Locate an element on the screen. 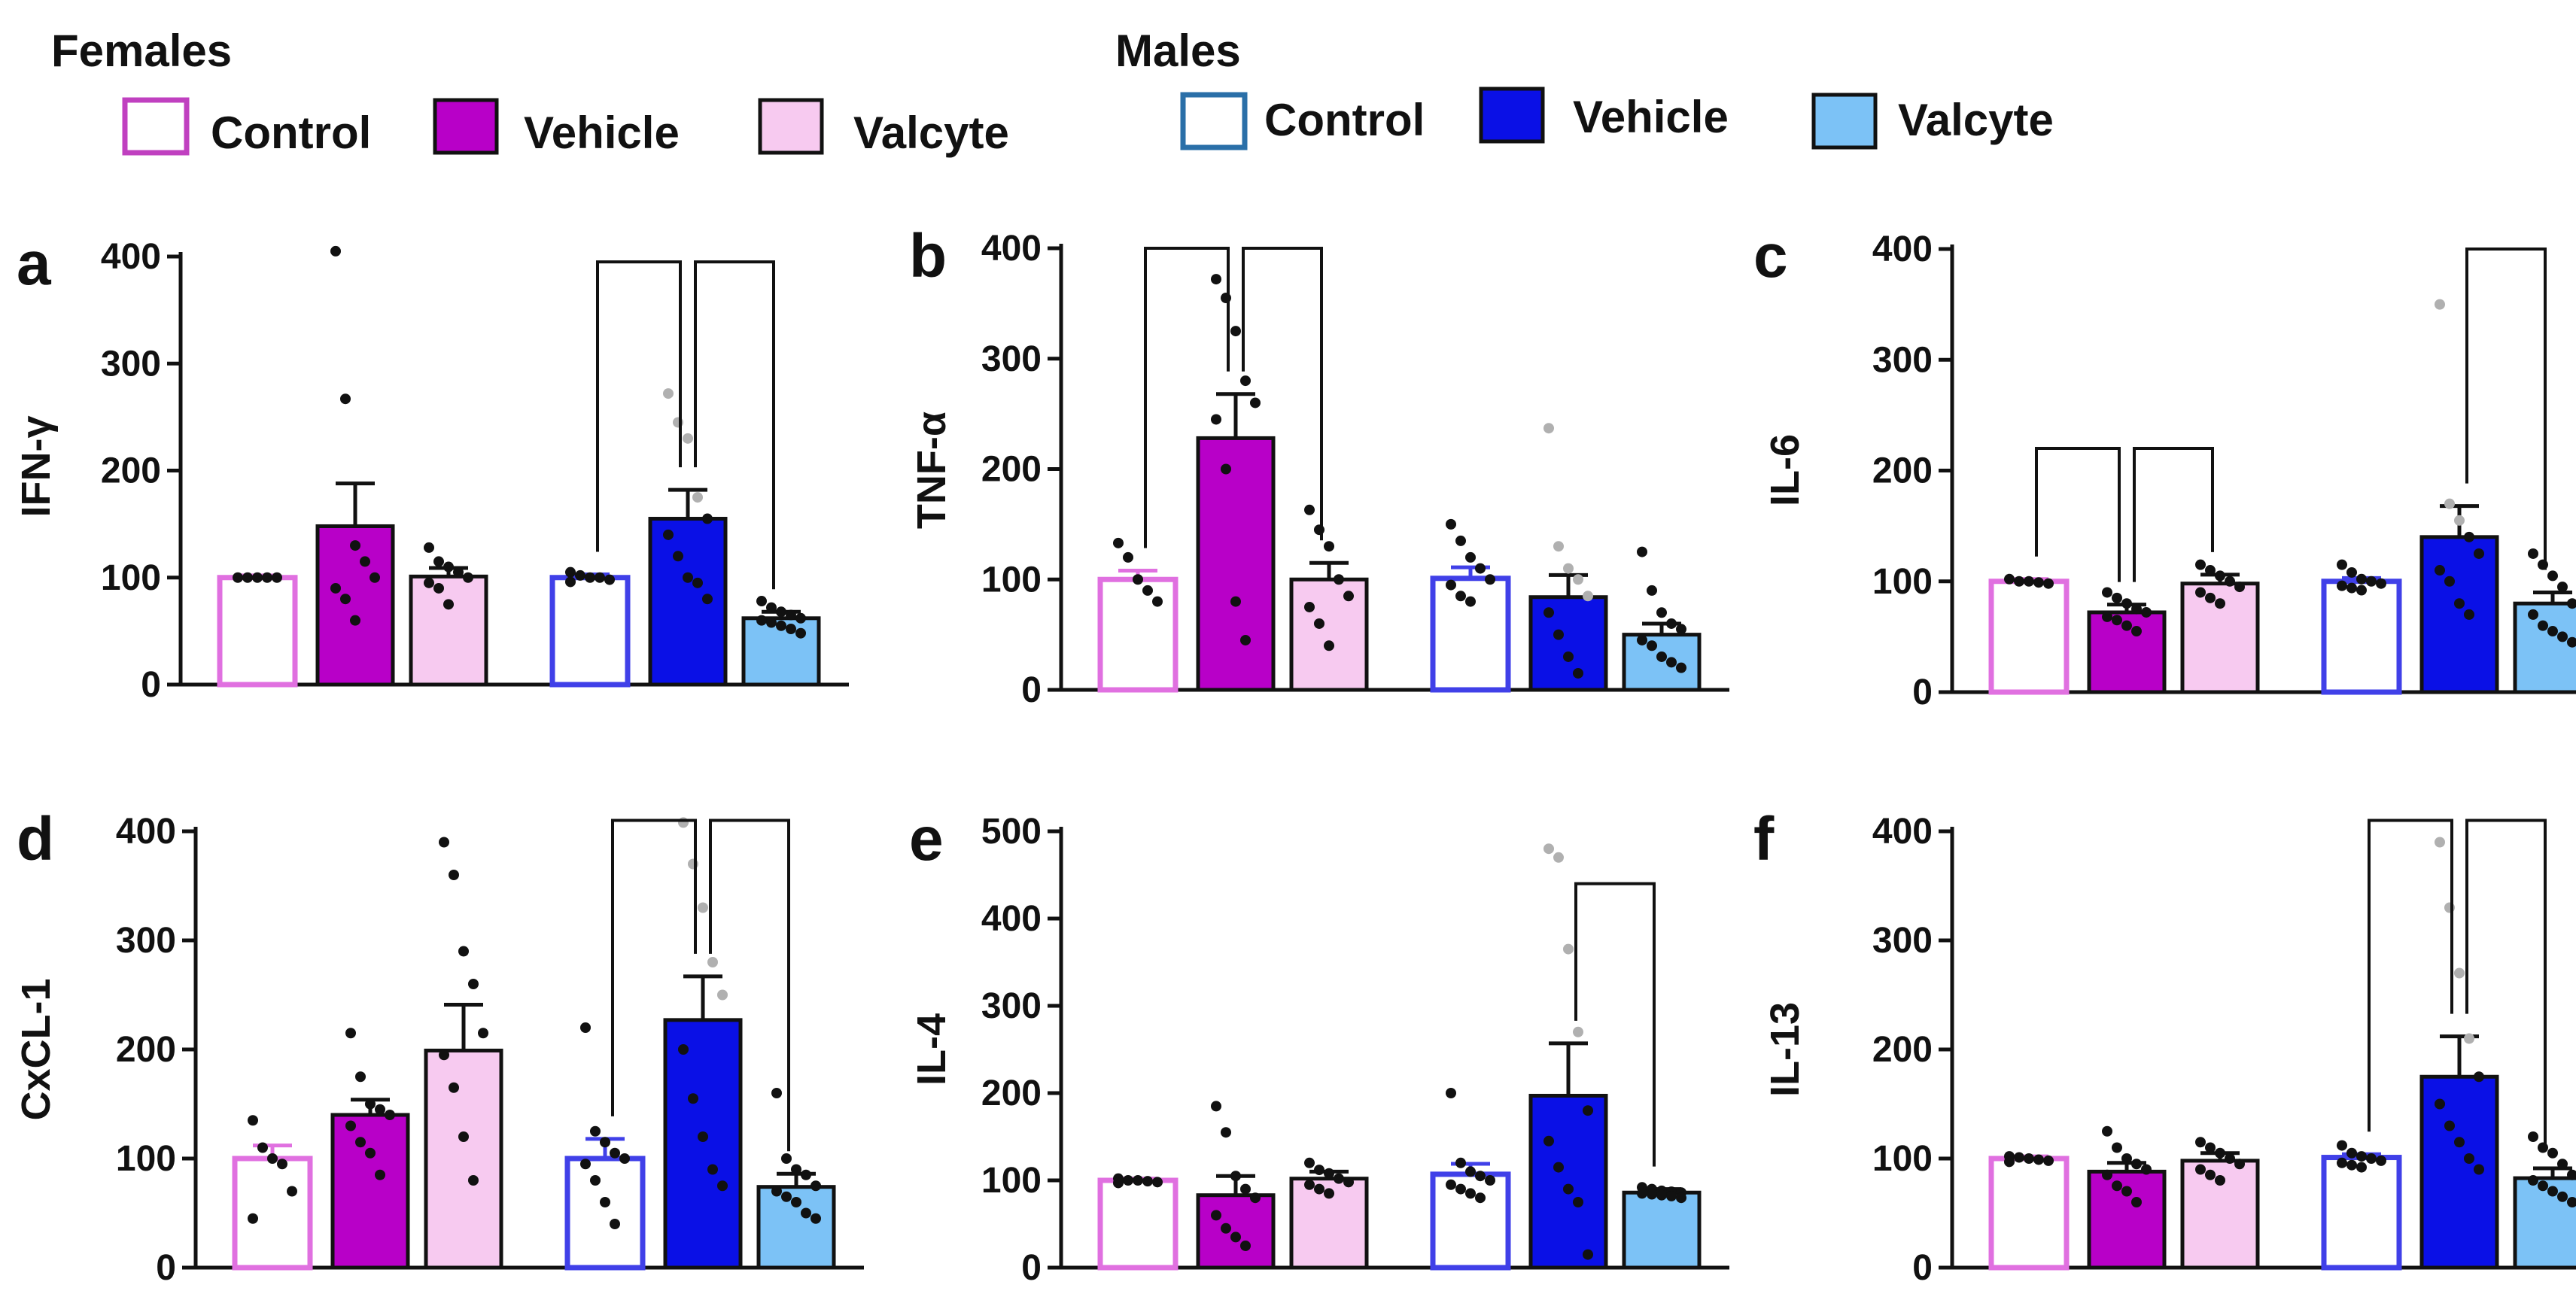 This screenshot has width=2576, height=1309. y-axis-label: IFN-γ is located at coordinates (36, 467).